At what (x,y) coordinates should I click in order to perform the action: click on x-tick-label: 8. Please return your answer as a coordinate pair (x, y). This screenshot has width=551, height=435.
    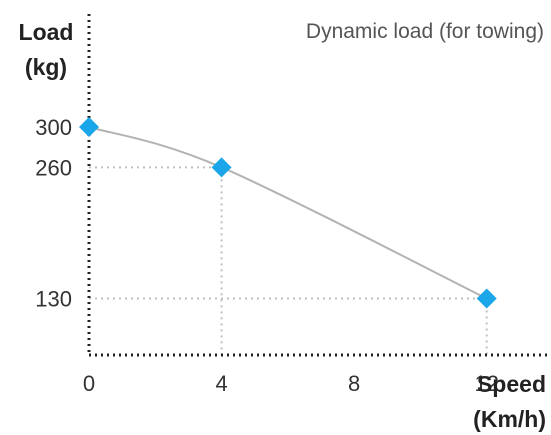
    Looking at the image, I should click on (354, 383).